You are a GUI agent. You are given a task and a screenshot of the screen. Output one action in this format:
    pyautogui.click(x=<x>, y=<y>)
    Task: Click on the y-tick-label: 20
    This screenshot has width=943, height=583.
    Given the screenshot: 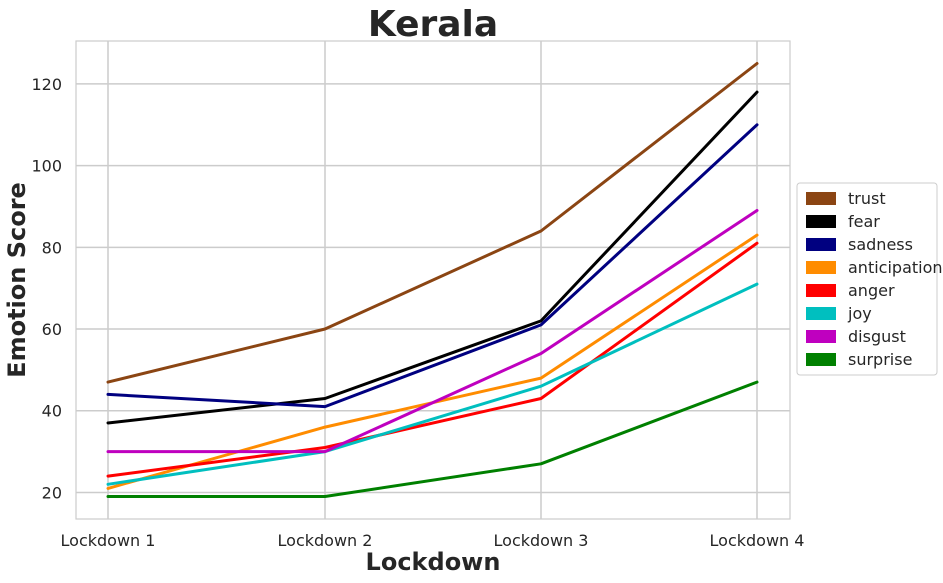 What is the action you would take?
    pyautogui.click(x=52, y=492)
    